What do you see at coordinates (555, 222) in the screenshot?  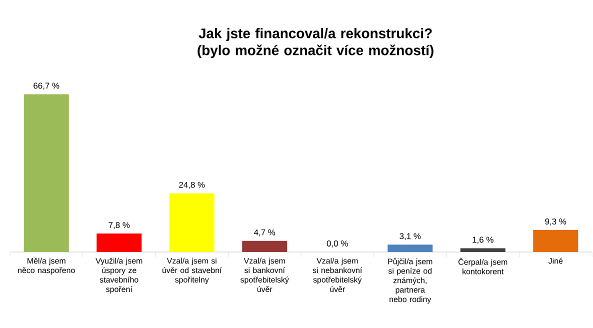 I see `data-label: 9,3 %` at bounding box center [555, 222].